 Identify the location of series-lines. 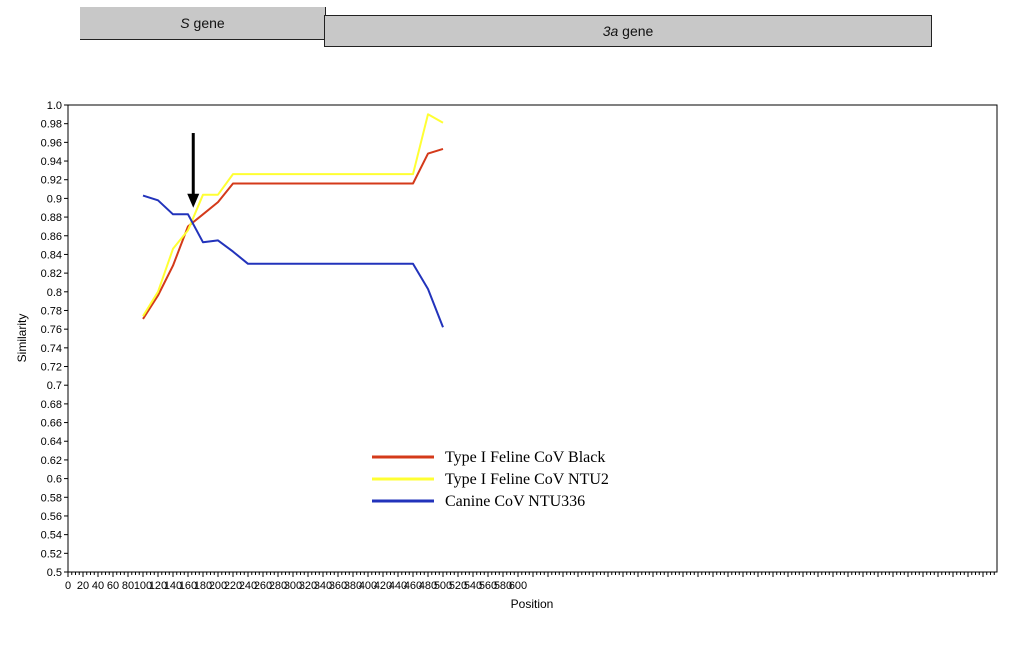
(293, 220).